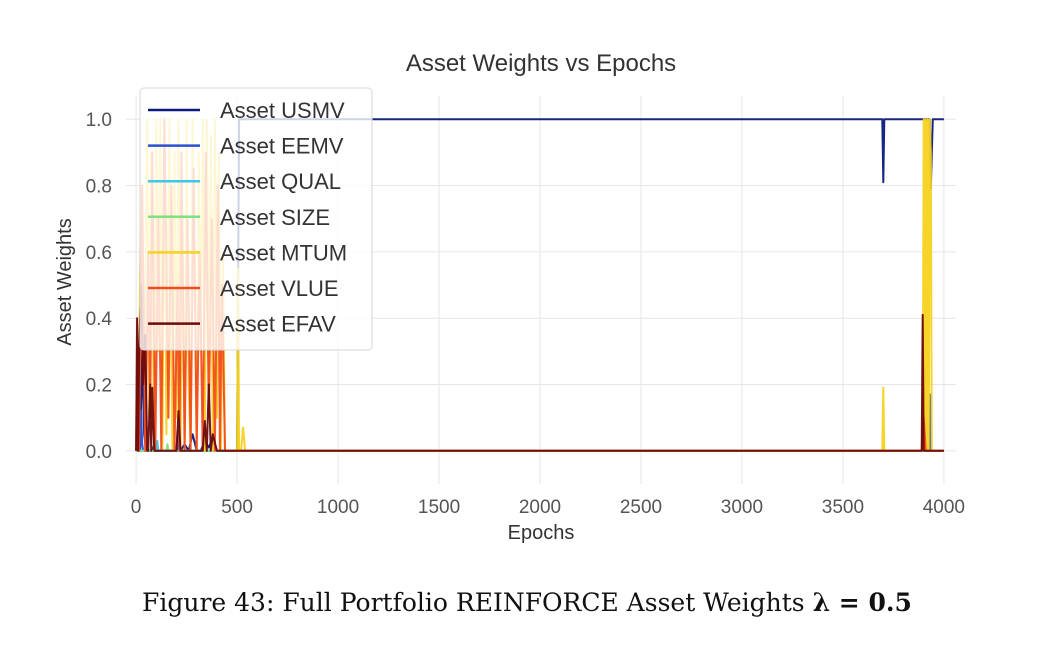 The height and width of the screenshot is (646, 1054). I want to click on y-tick-label: 0.2, so click(99, 386).